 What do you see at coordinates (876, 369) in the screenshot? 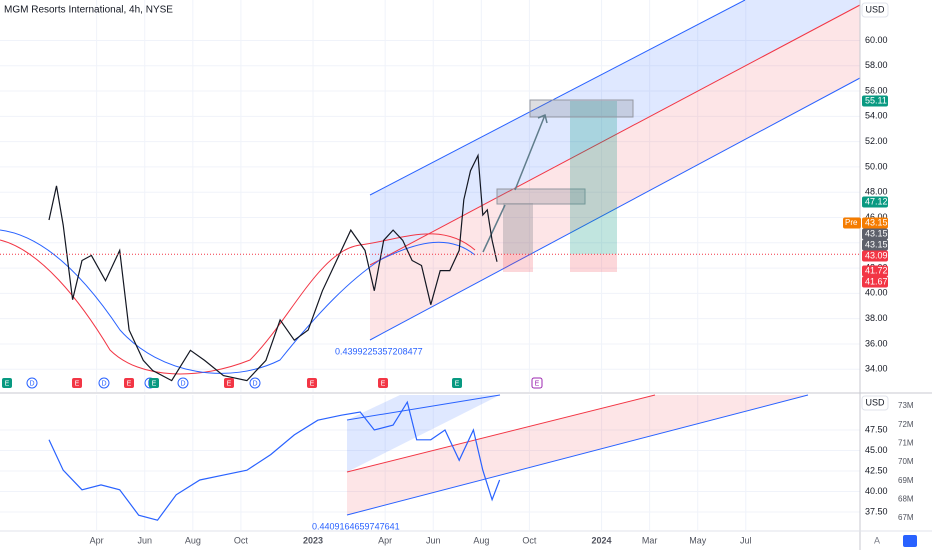
I see `y-tick-label: 34.00` at bounding box center [876, 369].